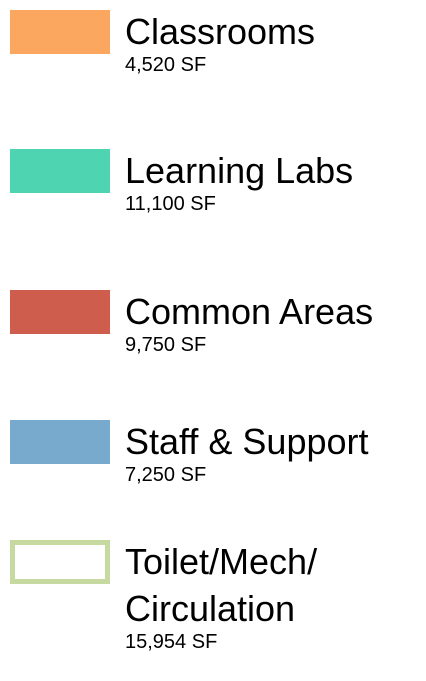 This screenshot has width=426, height=681. Describe the element at coordinates (171, 642) in the screenshot. I see `item-area: 15,954 SF` at that location.